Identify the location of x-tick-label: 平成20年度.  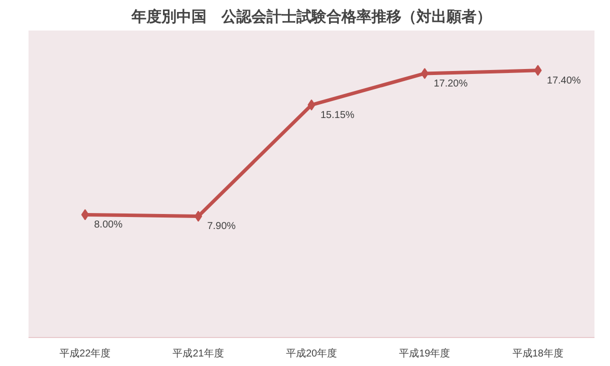
(312, 354).